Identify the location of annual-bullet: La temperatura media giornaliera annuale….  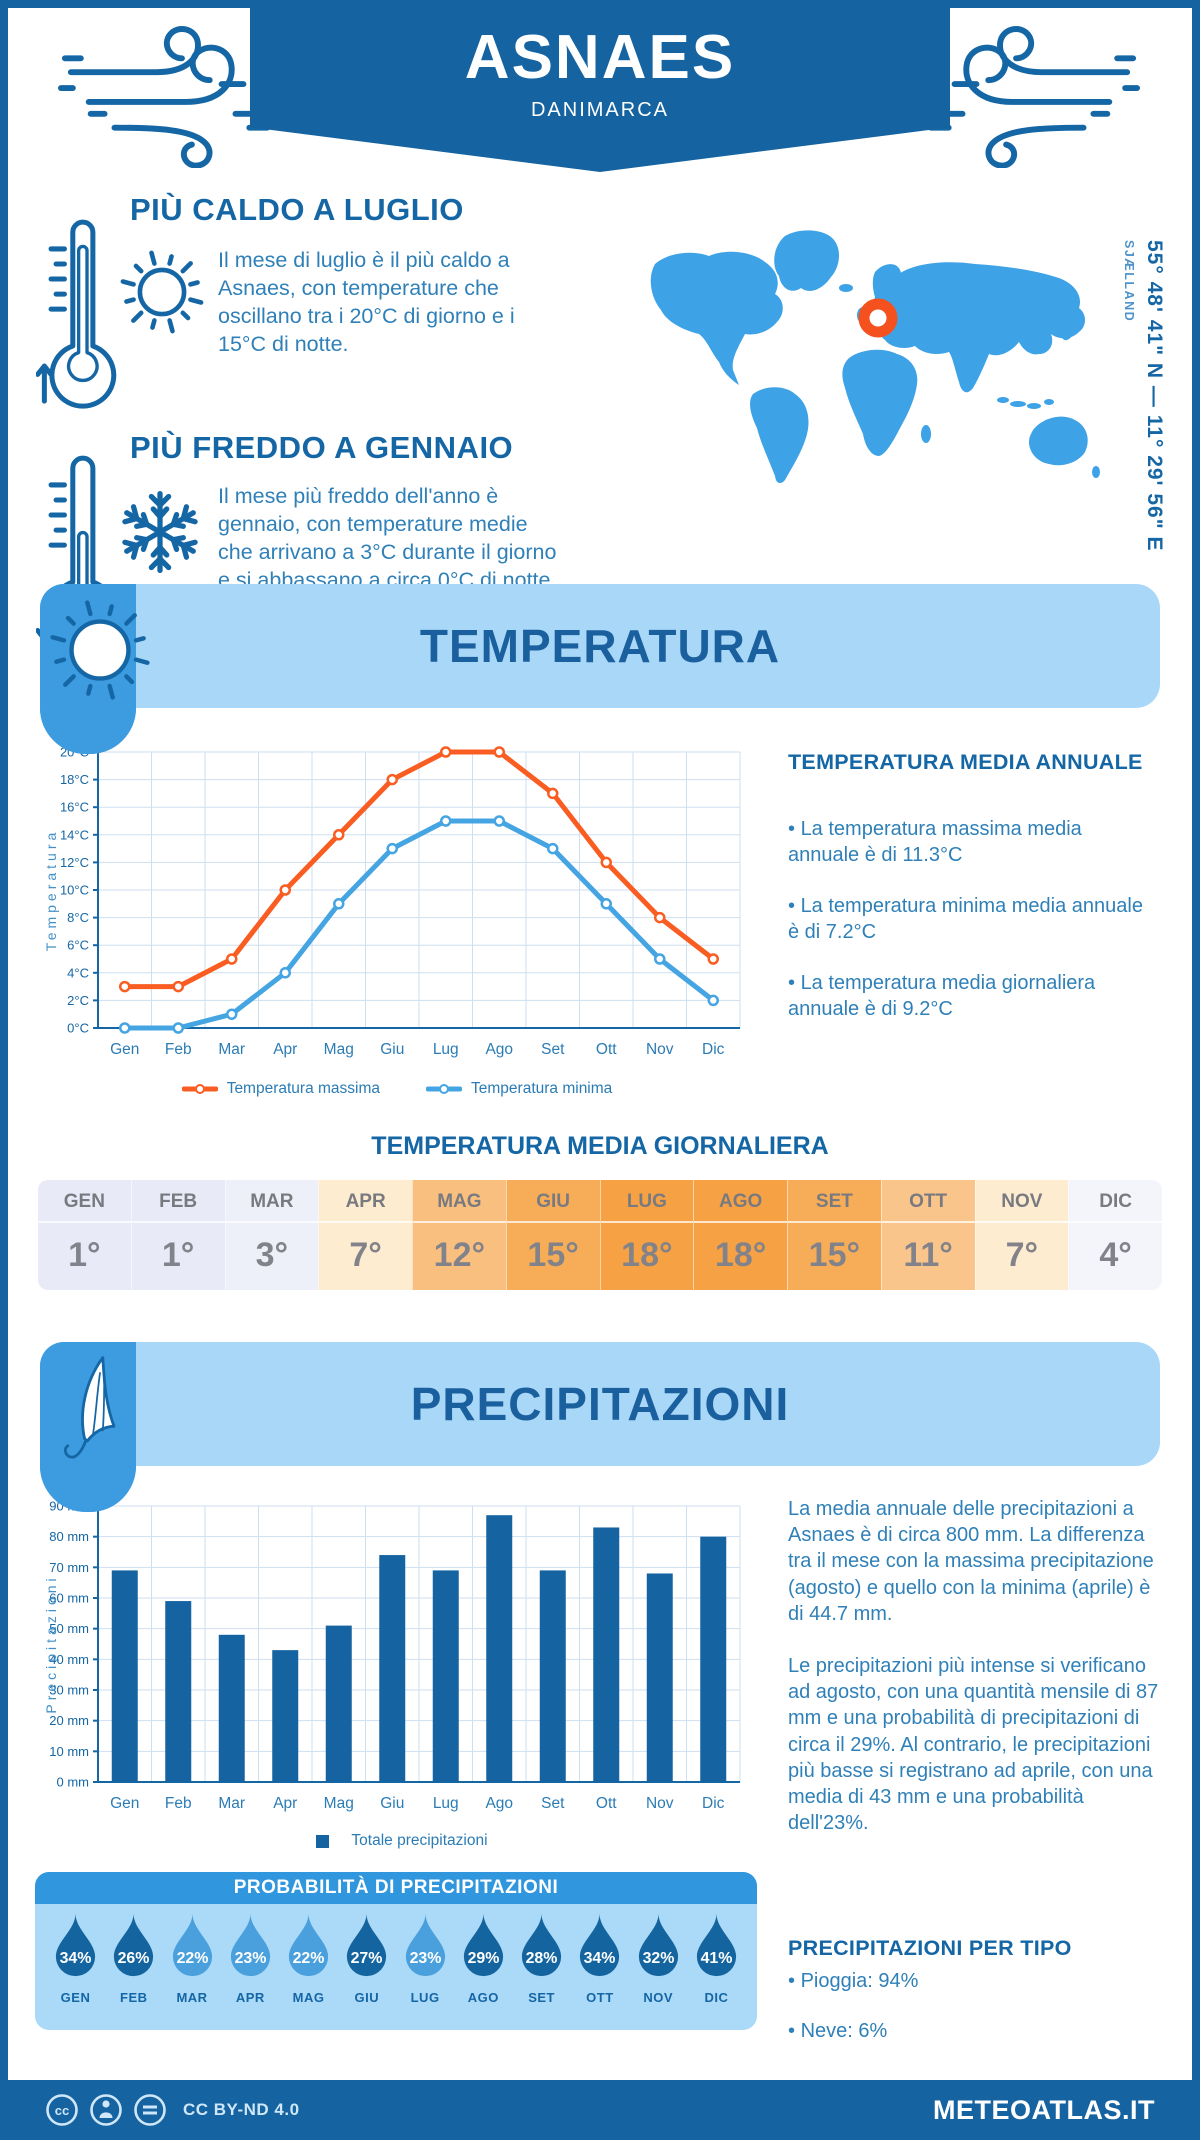
(972, 996).